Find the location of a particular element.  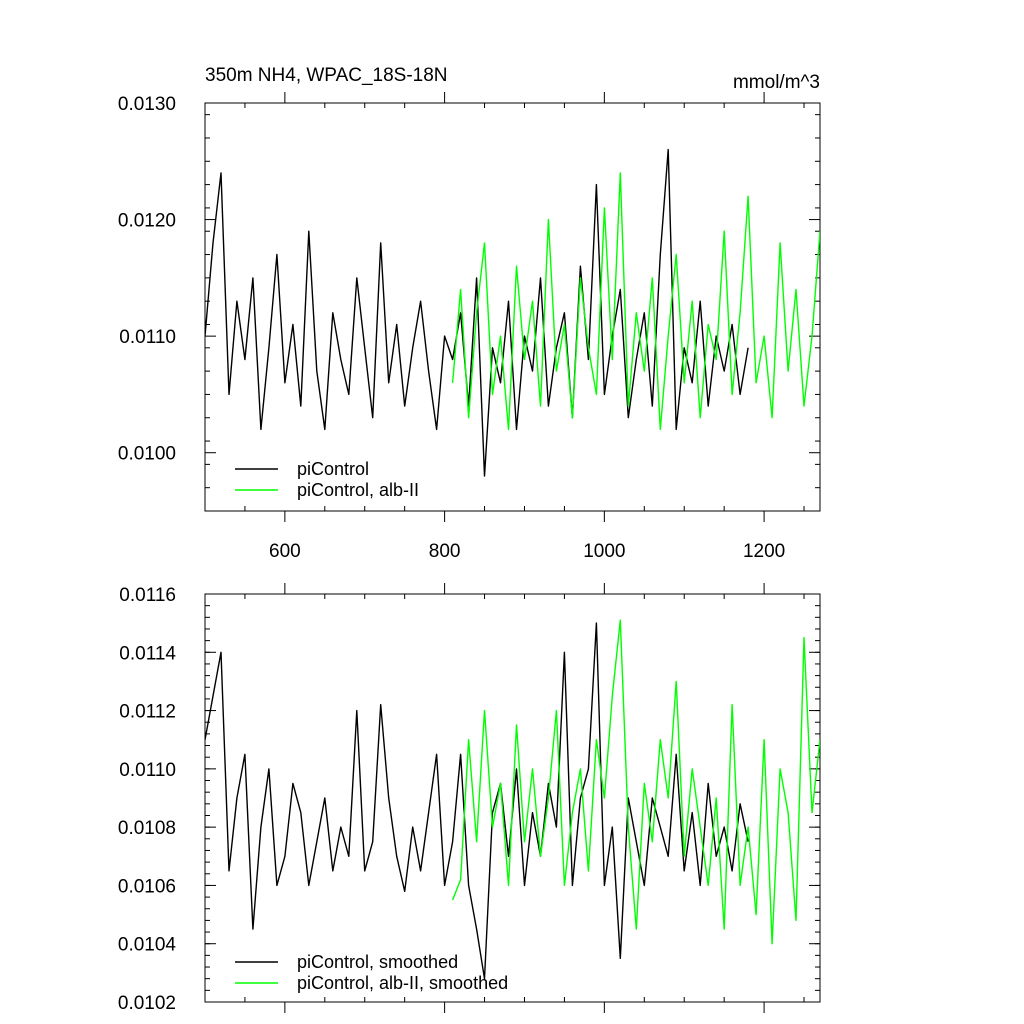

legend-label: piControl, alb-II, smoothed is located at coordinates (402, 983).